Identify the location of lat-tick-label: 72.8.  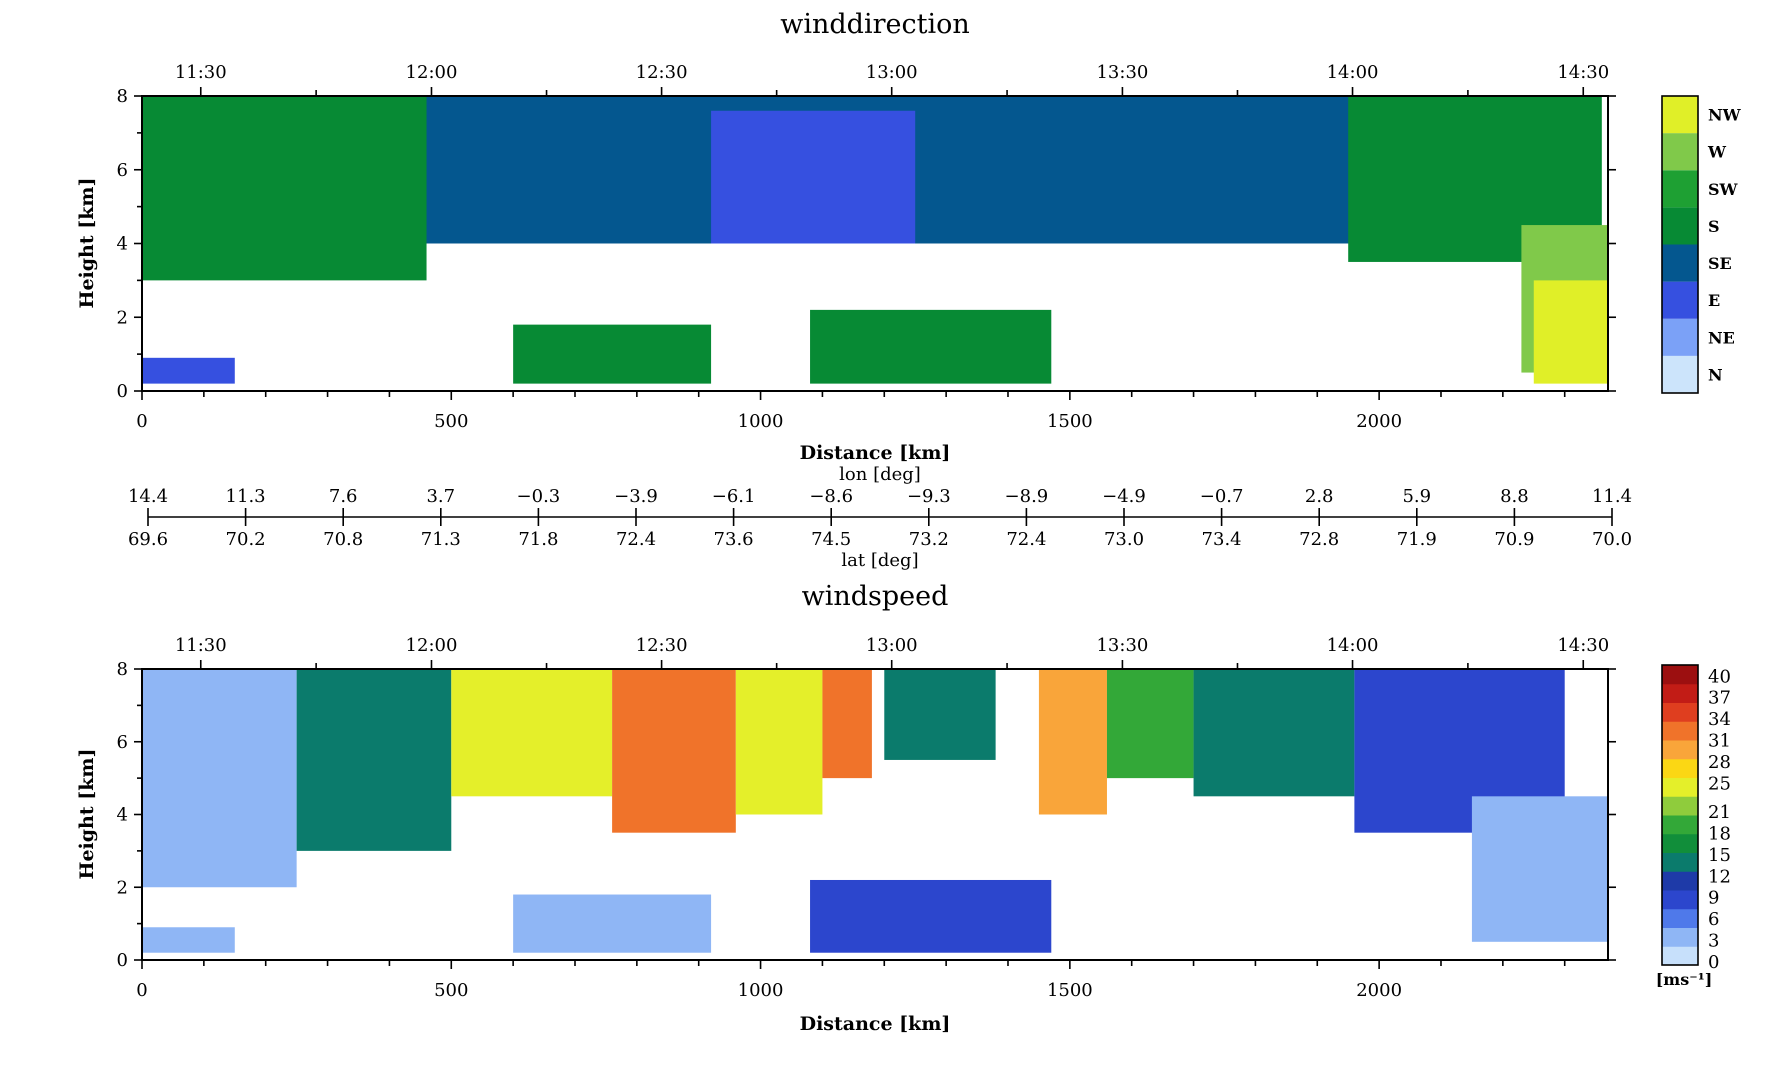
(1319, 539).